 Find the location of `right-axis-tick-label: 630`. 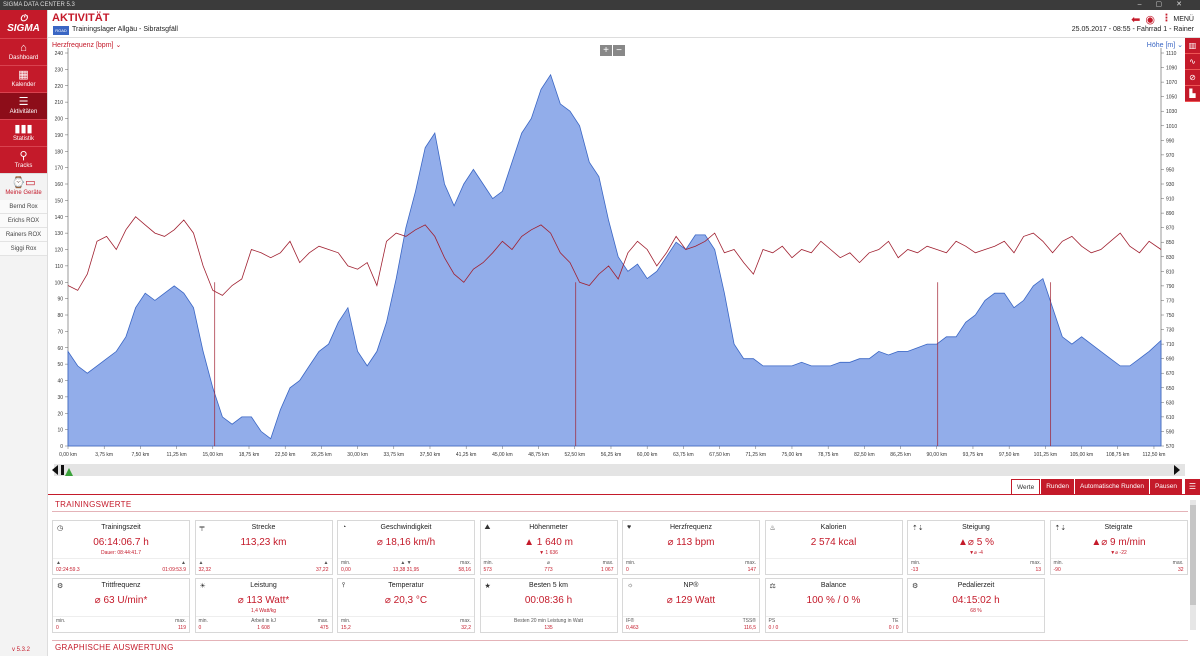

right-axis-tick-label: 630 is located at coordinates (1170, 403).